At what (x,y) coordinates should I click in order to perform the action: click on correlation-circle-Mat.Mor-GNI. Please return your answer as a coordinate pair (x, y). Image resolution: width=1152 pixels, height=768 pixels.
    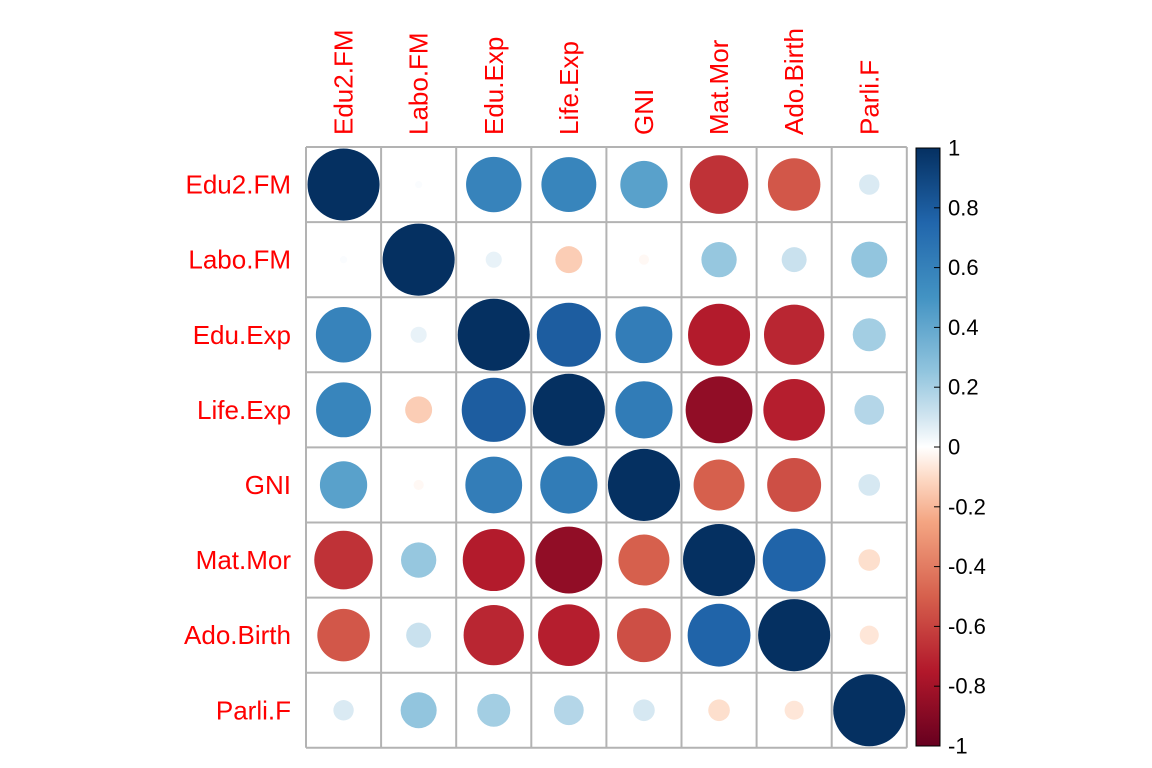
    Looking at the image, I should click on (644, 560).